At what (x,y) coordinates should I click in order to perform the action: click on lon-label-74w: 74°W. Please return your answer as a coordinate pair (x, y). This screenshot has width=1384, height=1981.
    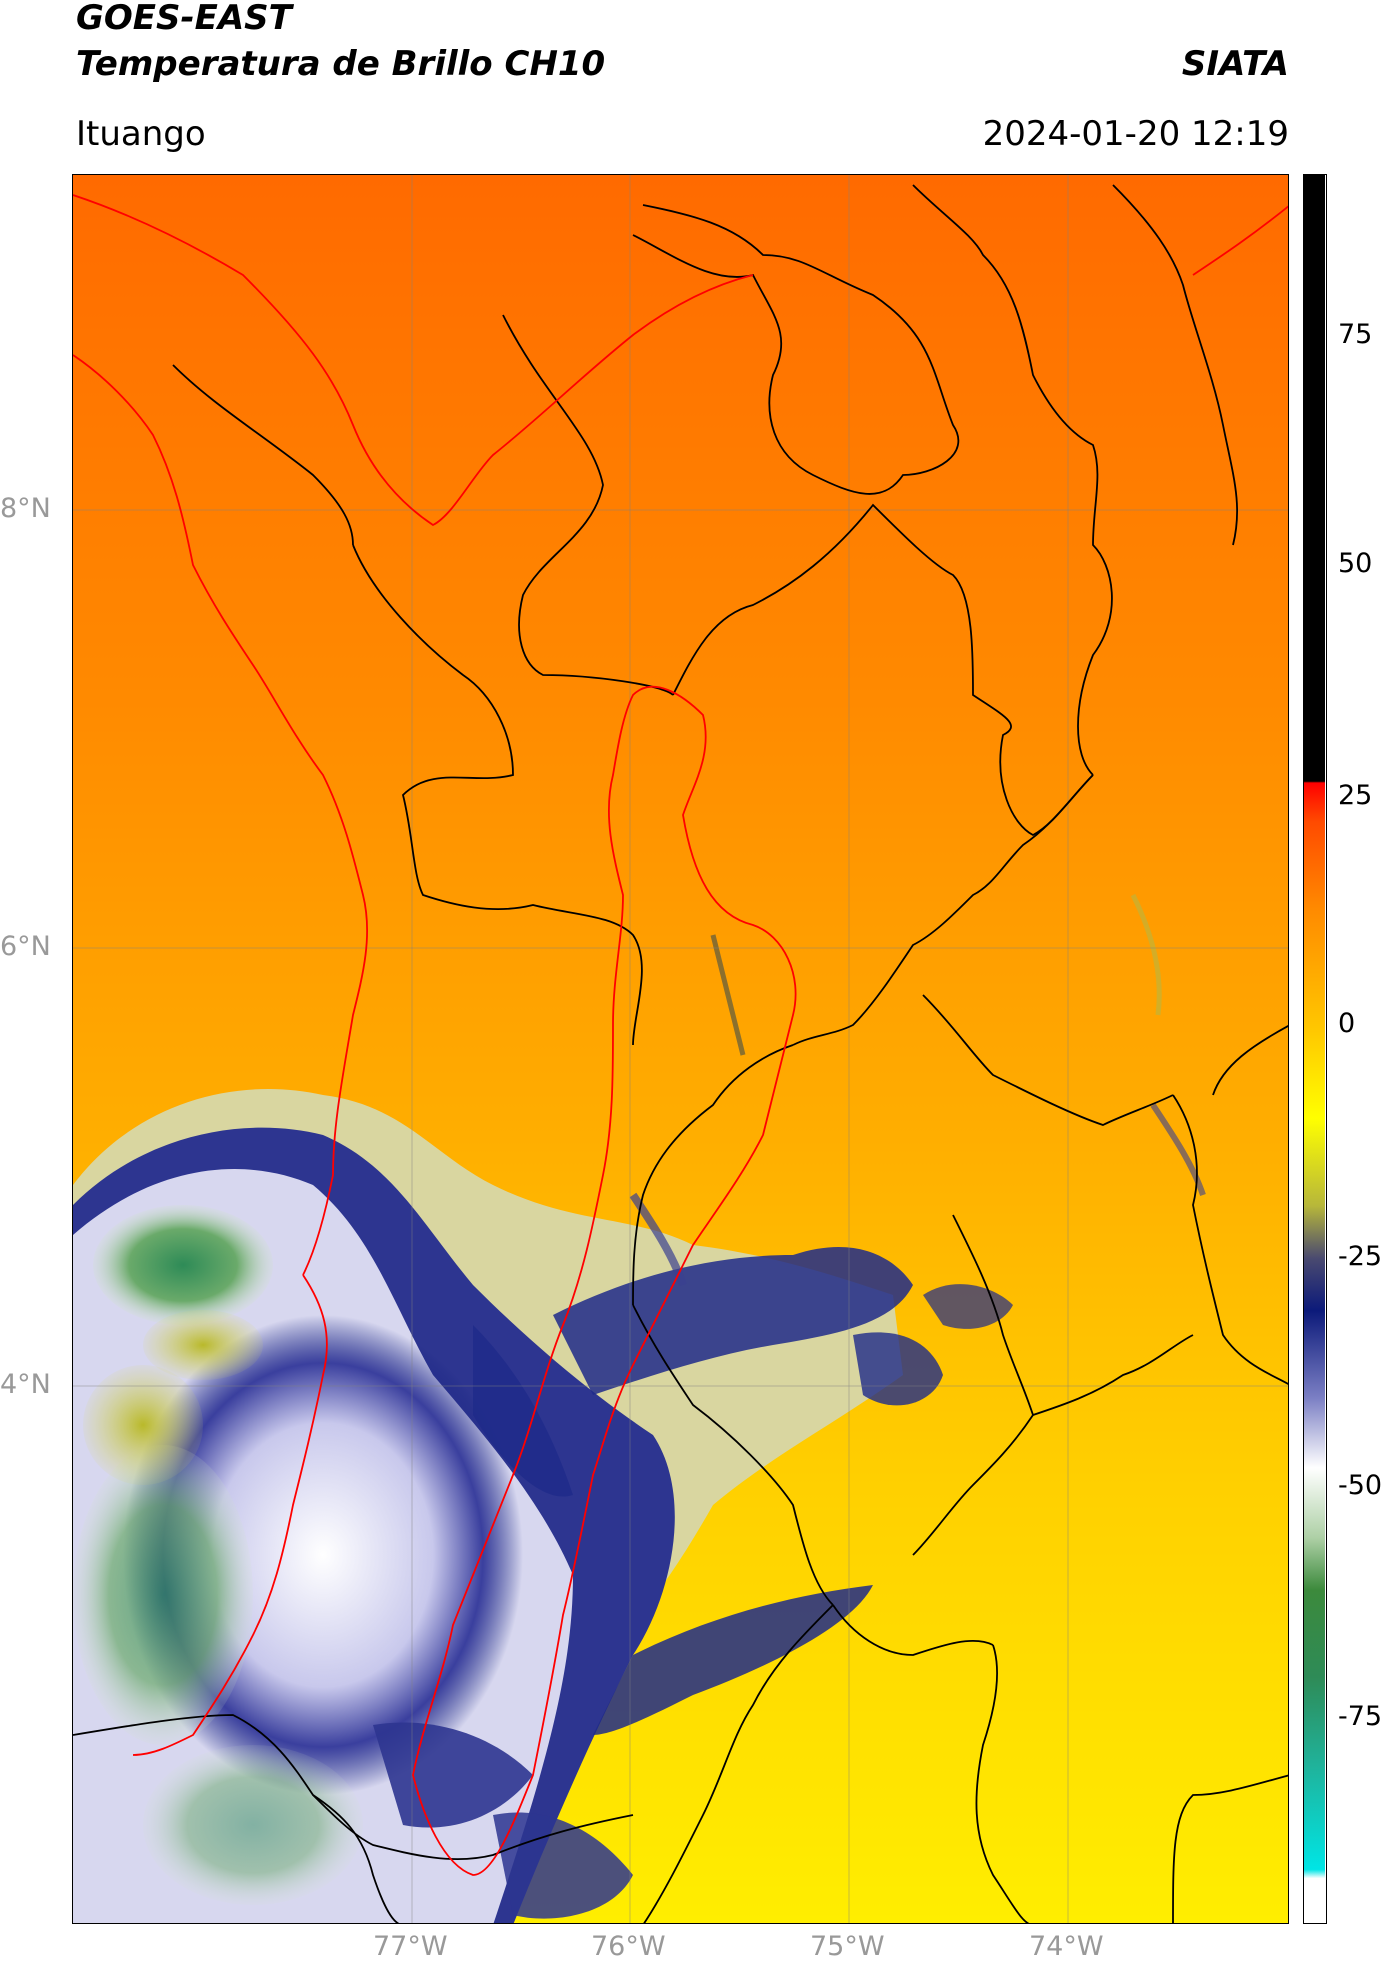
    Looking at the image, I should click on (1066, 1946).